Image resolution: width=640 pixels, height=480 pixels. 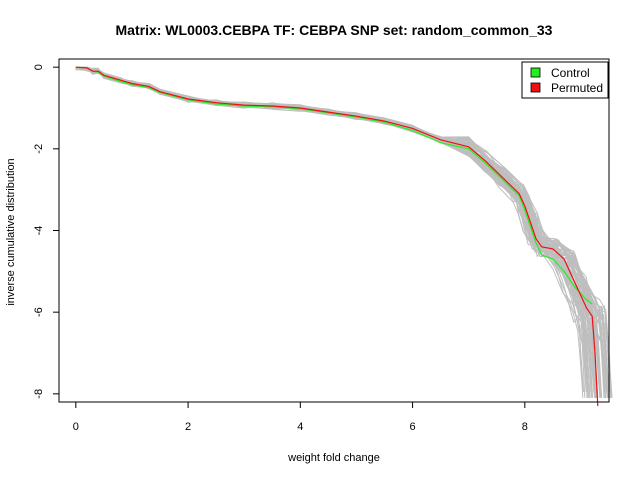 What do you see at coordinates (577, 88) in the screenshot?
I see `legend-label-permuted: Permuted` at bounding box center [577, 88].